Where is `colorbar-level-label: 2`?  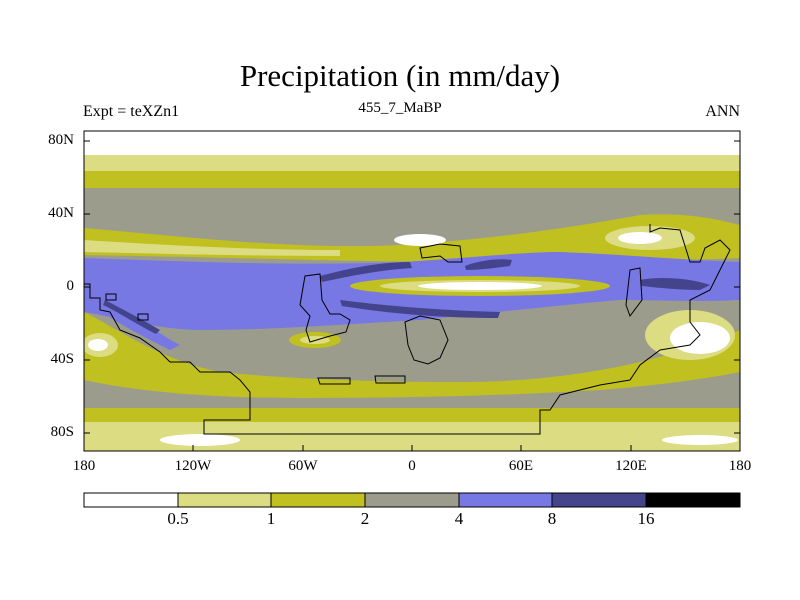
colorbar-level-label: 2 is located at coordinates (365, 518).